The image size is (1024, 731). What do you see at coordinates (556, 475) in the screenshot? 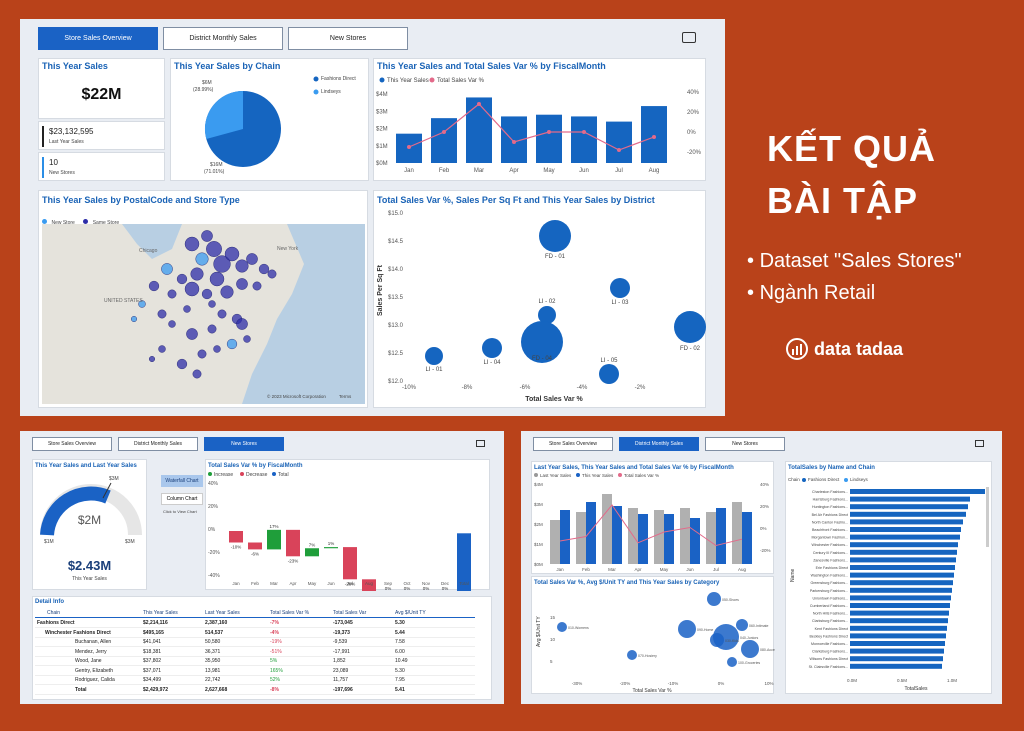
I see `br-combo-legend-label: Last Year Sales` at bounding box center [556, 475].